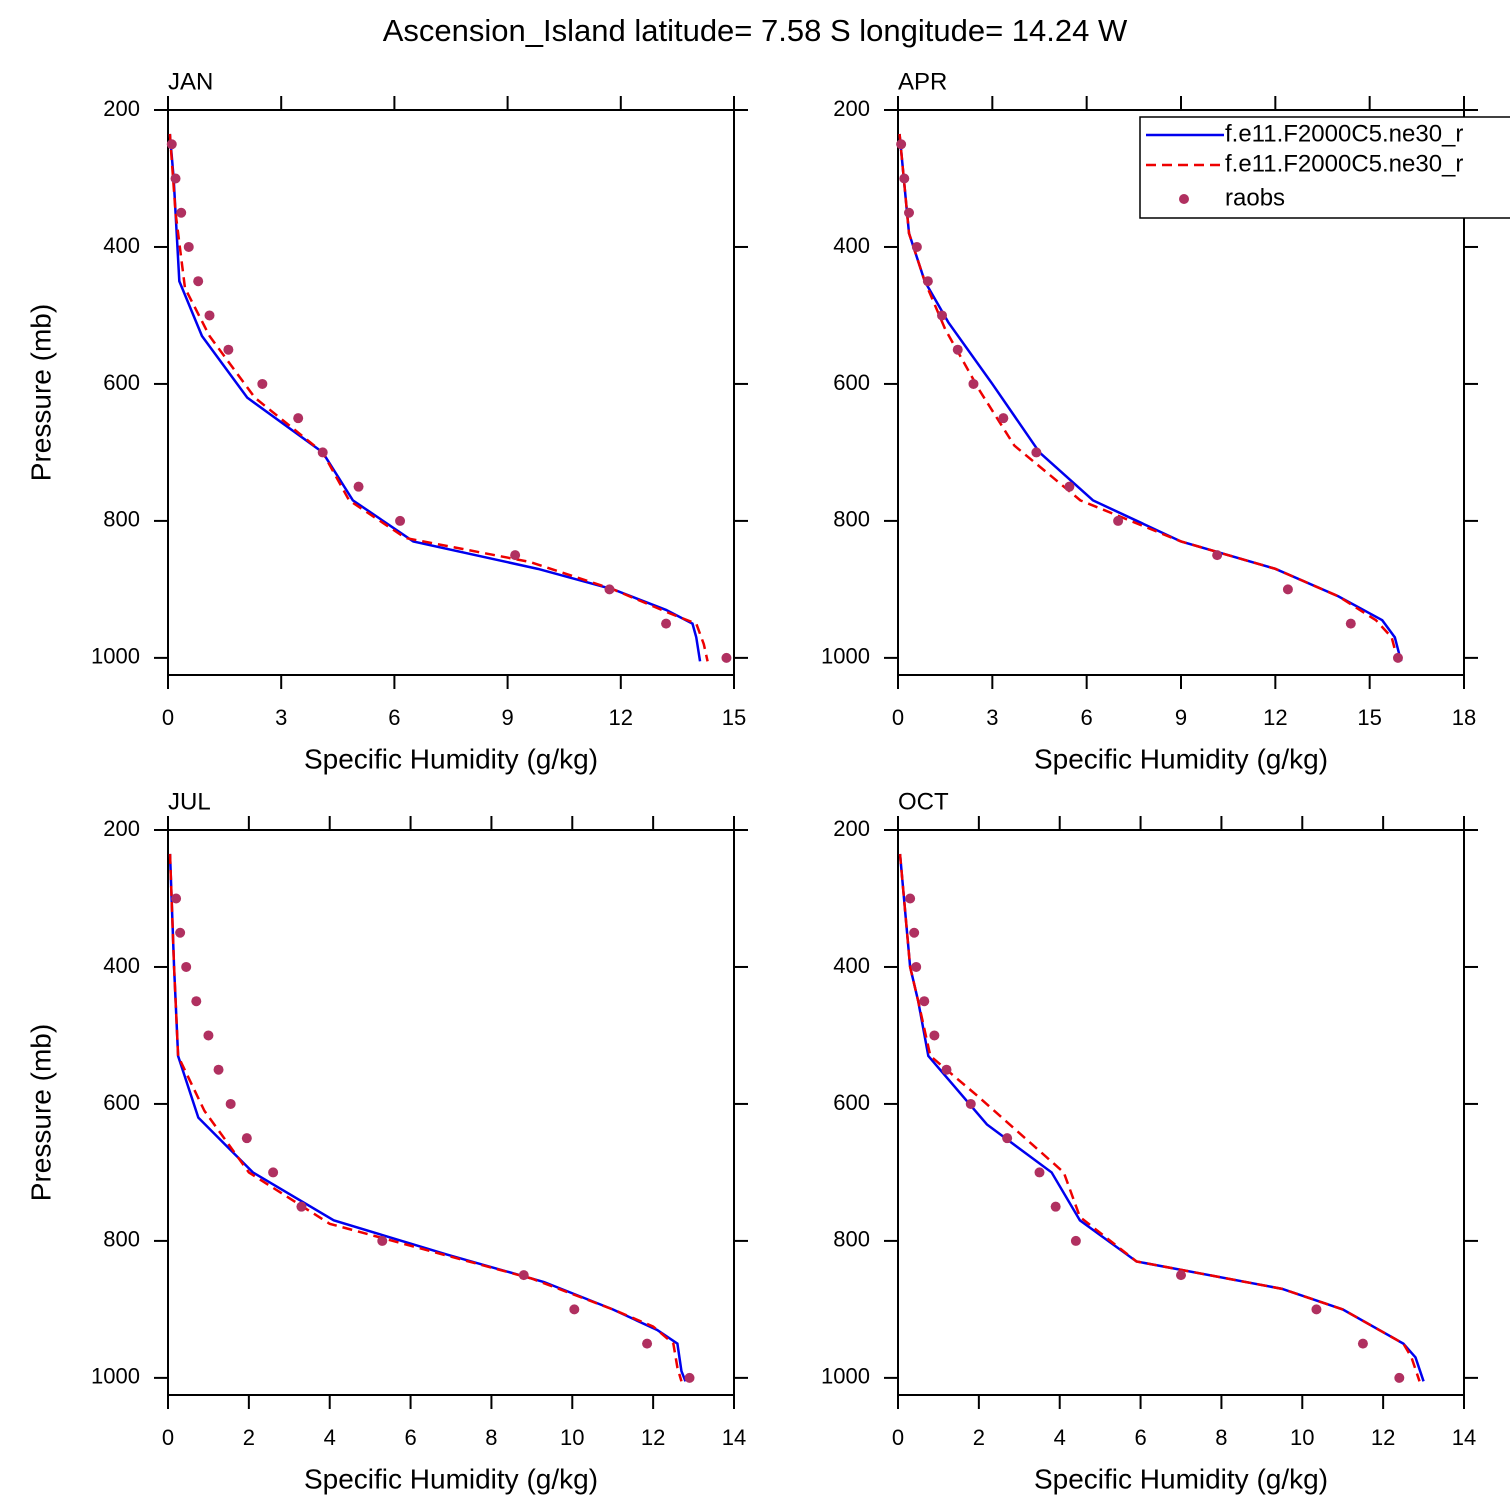 The image size is (1510, 1510). What do you see at coordinates (1255, 197) in the screenshot?
I see `legend-label: raobs` at bounding box center [1255, 197].